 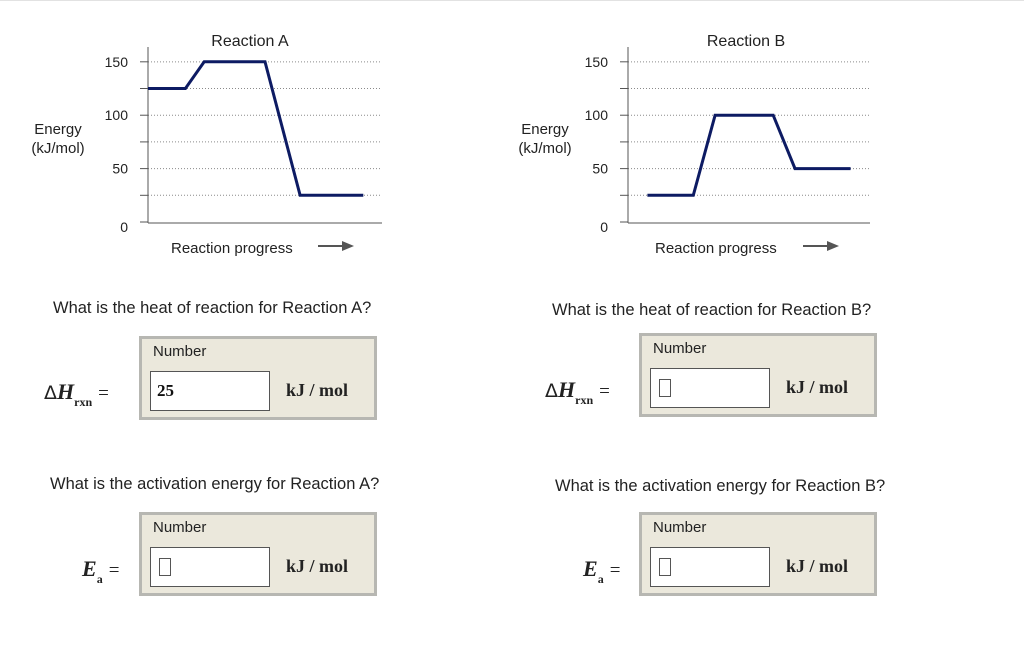 I want to click on chart-b-grid, so click(x=749, y=128).